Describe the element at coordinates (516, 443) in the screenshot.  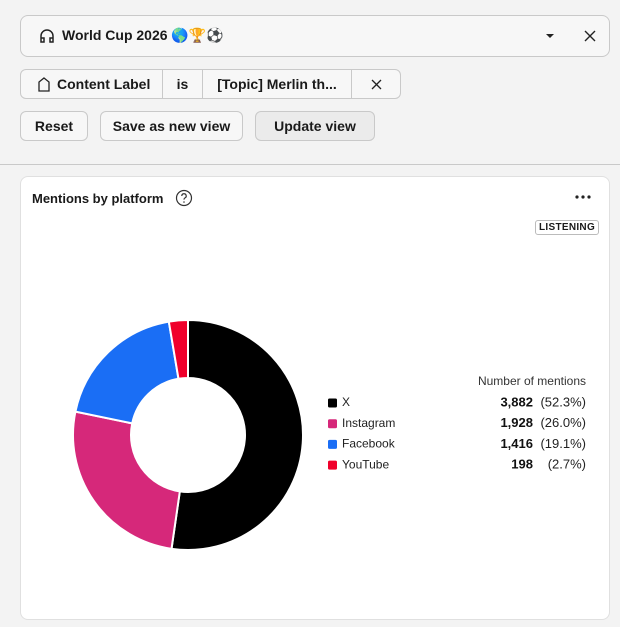
I see `value-label: 1,416` at that location.